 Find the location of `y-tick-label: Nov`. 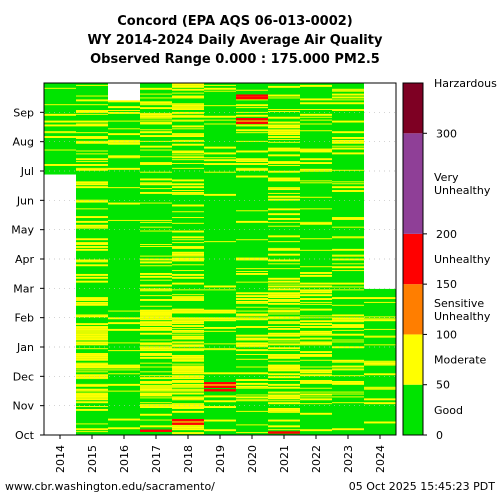

y-tick-label: Nov is located at coordinates (24, 406).